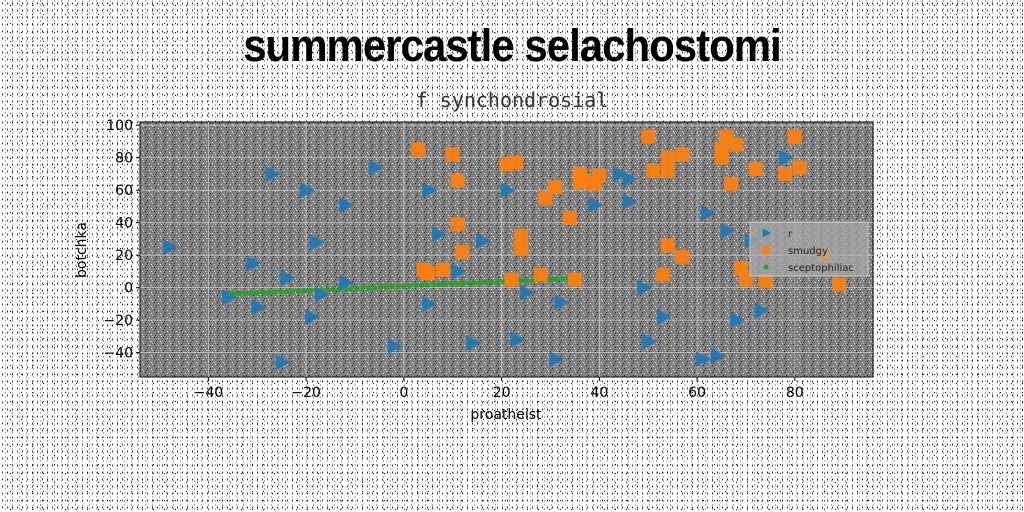 This screenshot has height=512, width=1024. What do you see at coordinates (128, 289) in the screenshot?
I see `y-tick-label: 0` at bounding box center [128, 289].